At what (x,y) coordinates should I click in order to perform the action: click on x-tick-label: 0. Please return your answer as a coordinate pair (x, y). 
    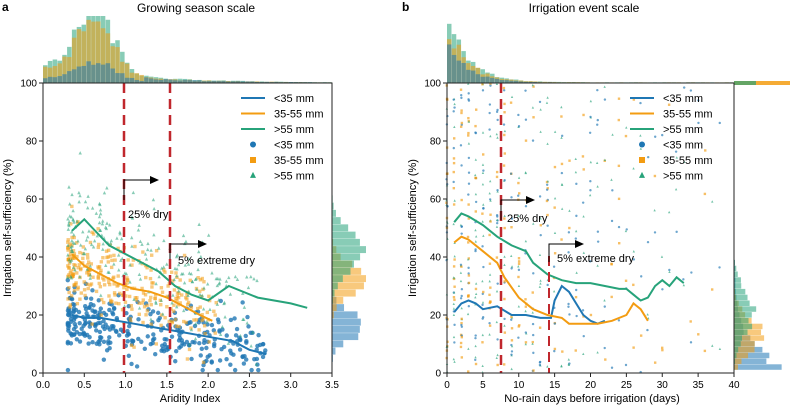
    Looking at the image, I should click on (447, 385).